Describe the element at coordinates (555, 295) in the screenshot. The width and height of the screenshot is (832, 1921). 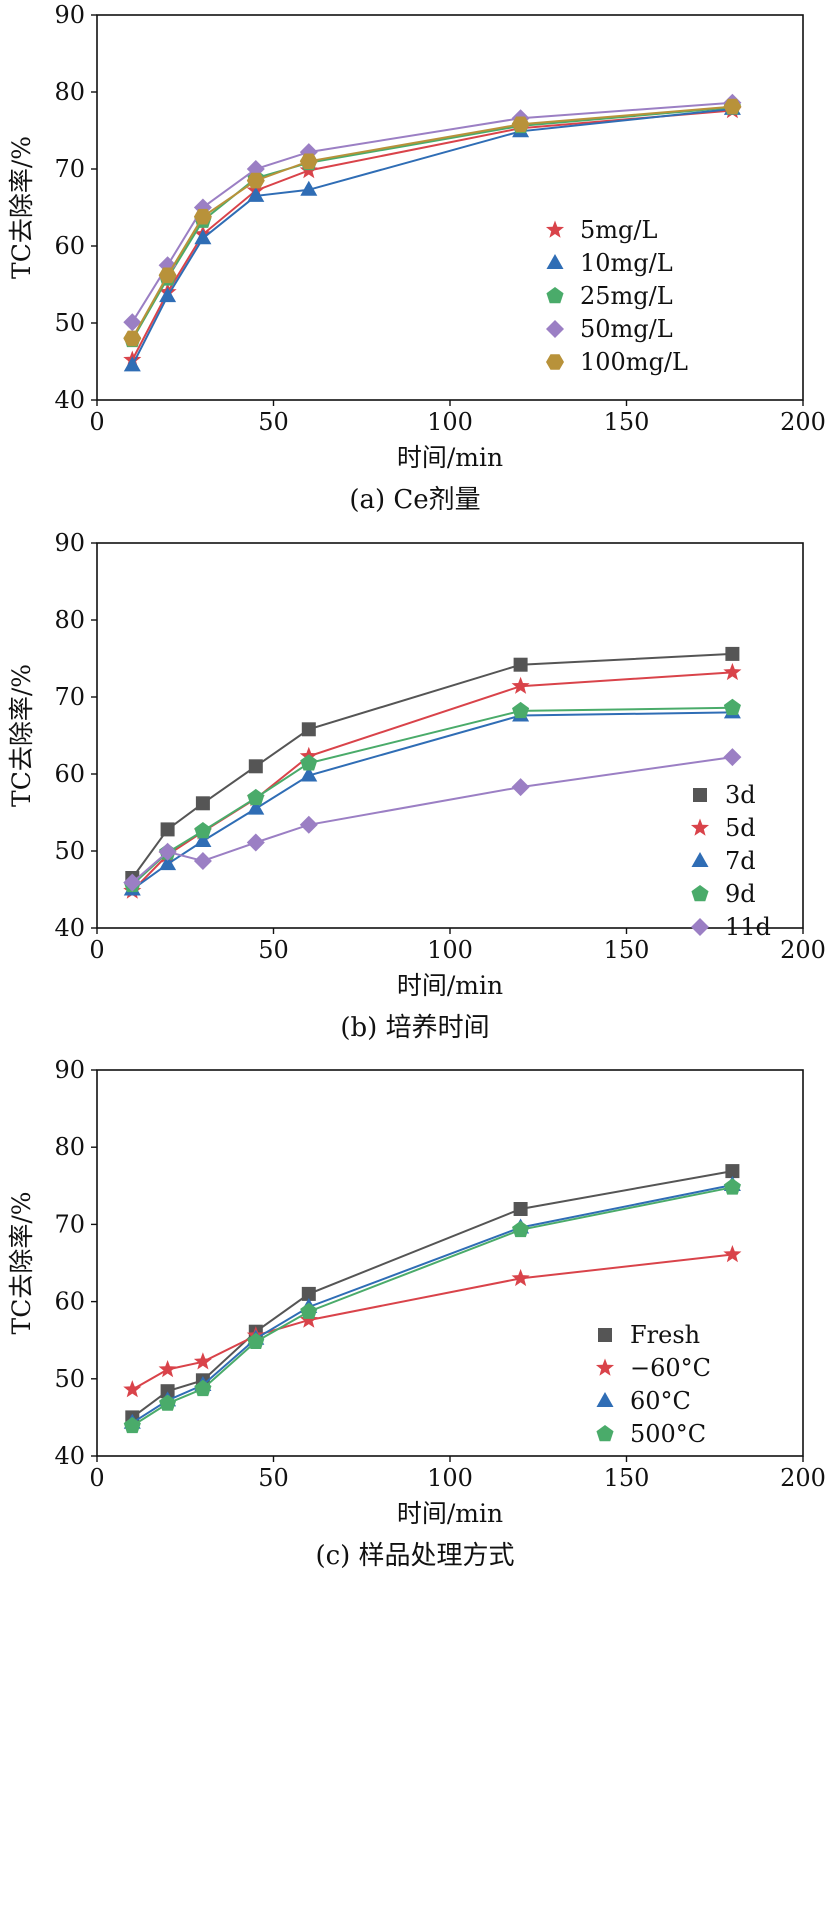
I see `legend-marker-25mg/L-shape` at that location.